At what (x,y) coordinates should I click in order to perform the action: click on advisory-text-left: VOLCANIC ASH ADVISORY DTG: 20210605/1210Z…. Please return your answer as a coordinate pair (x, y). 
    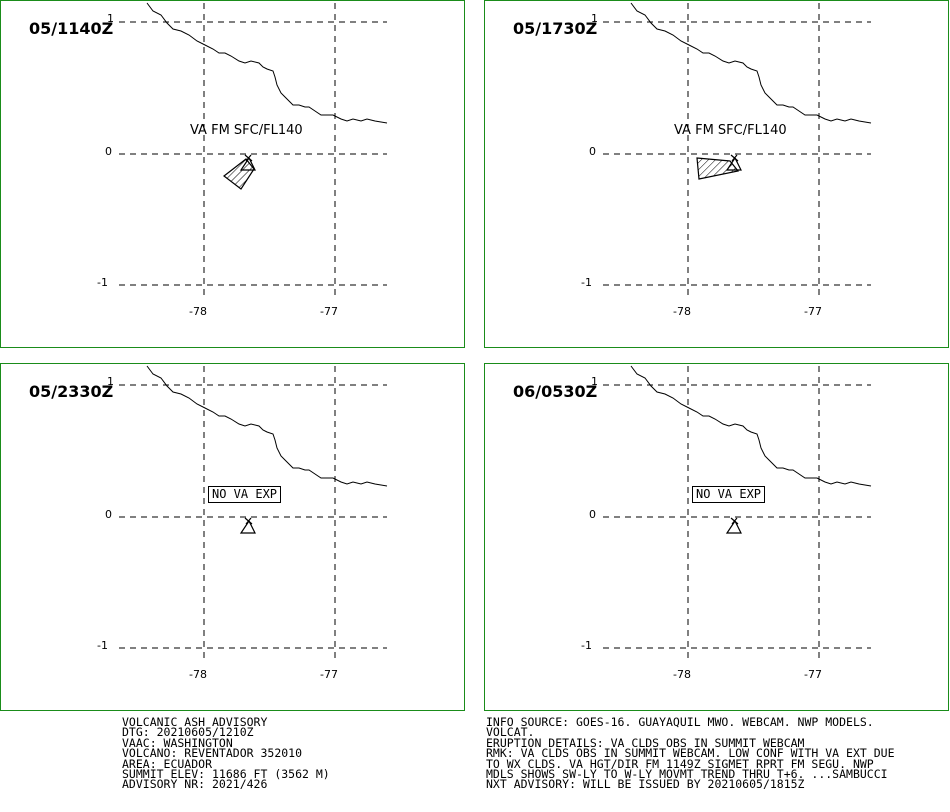
    Looking at the image, I should click on (226, 753).